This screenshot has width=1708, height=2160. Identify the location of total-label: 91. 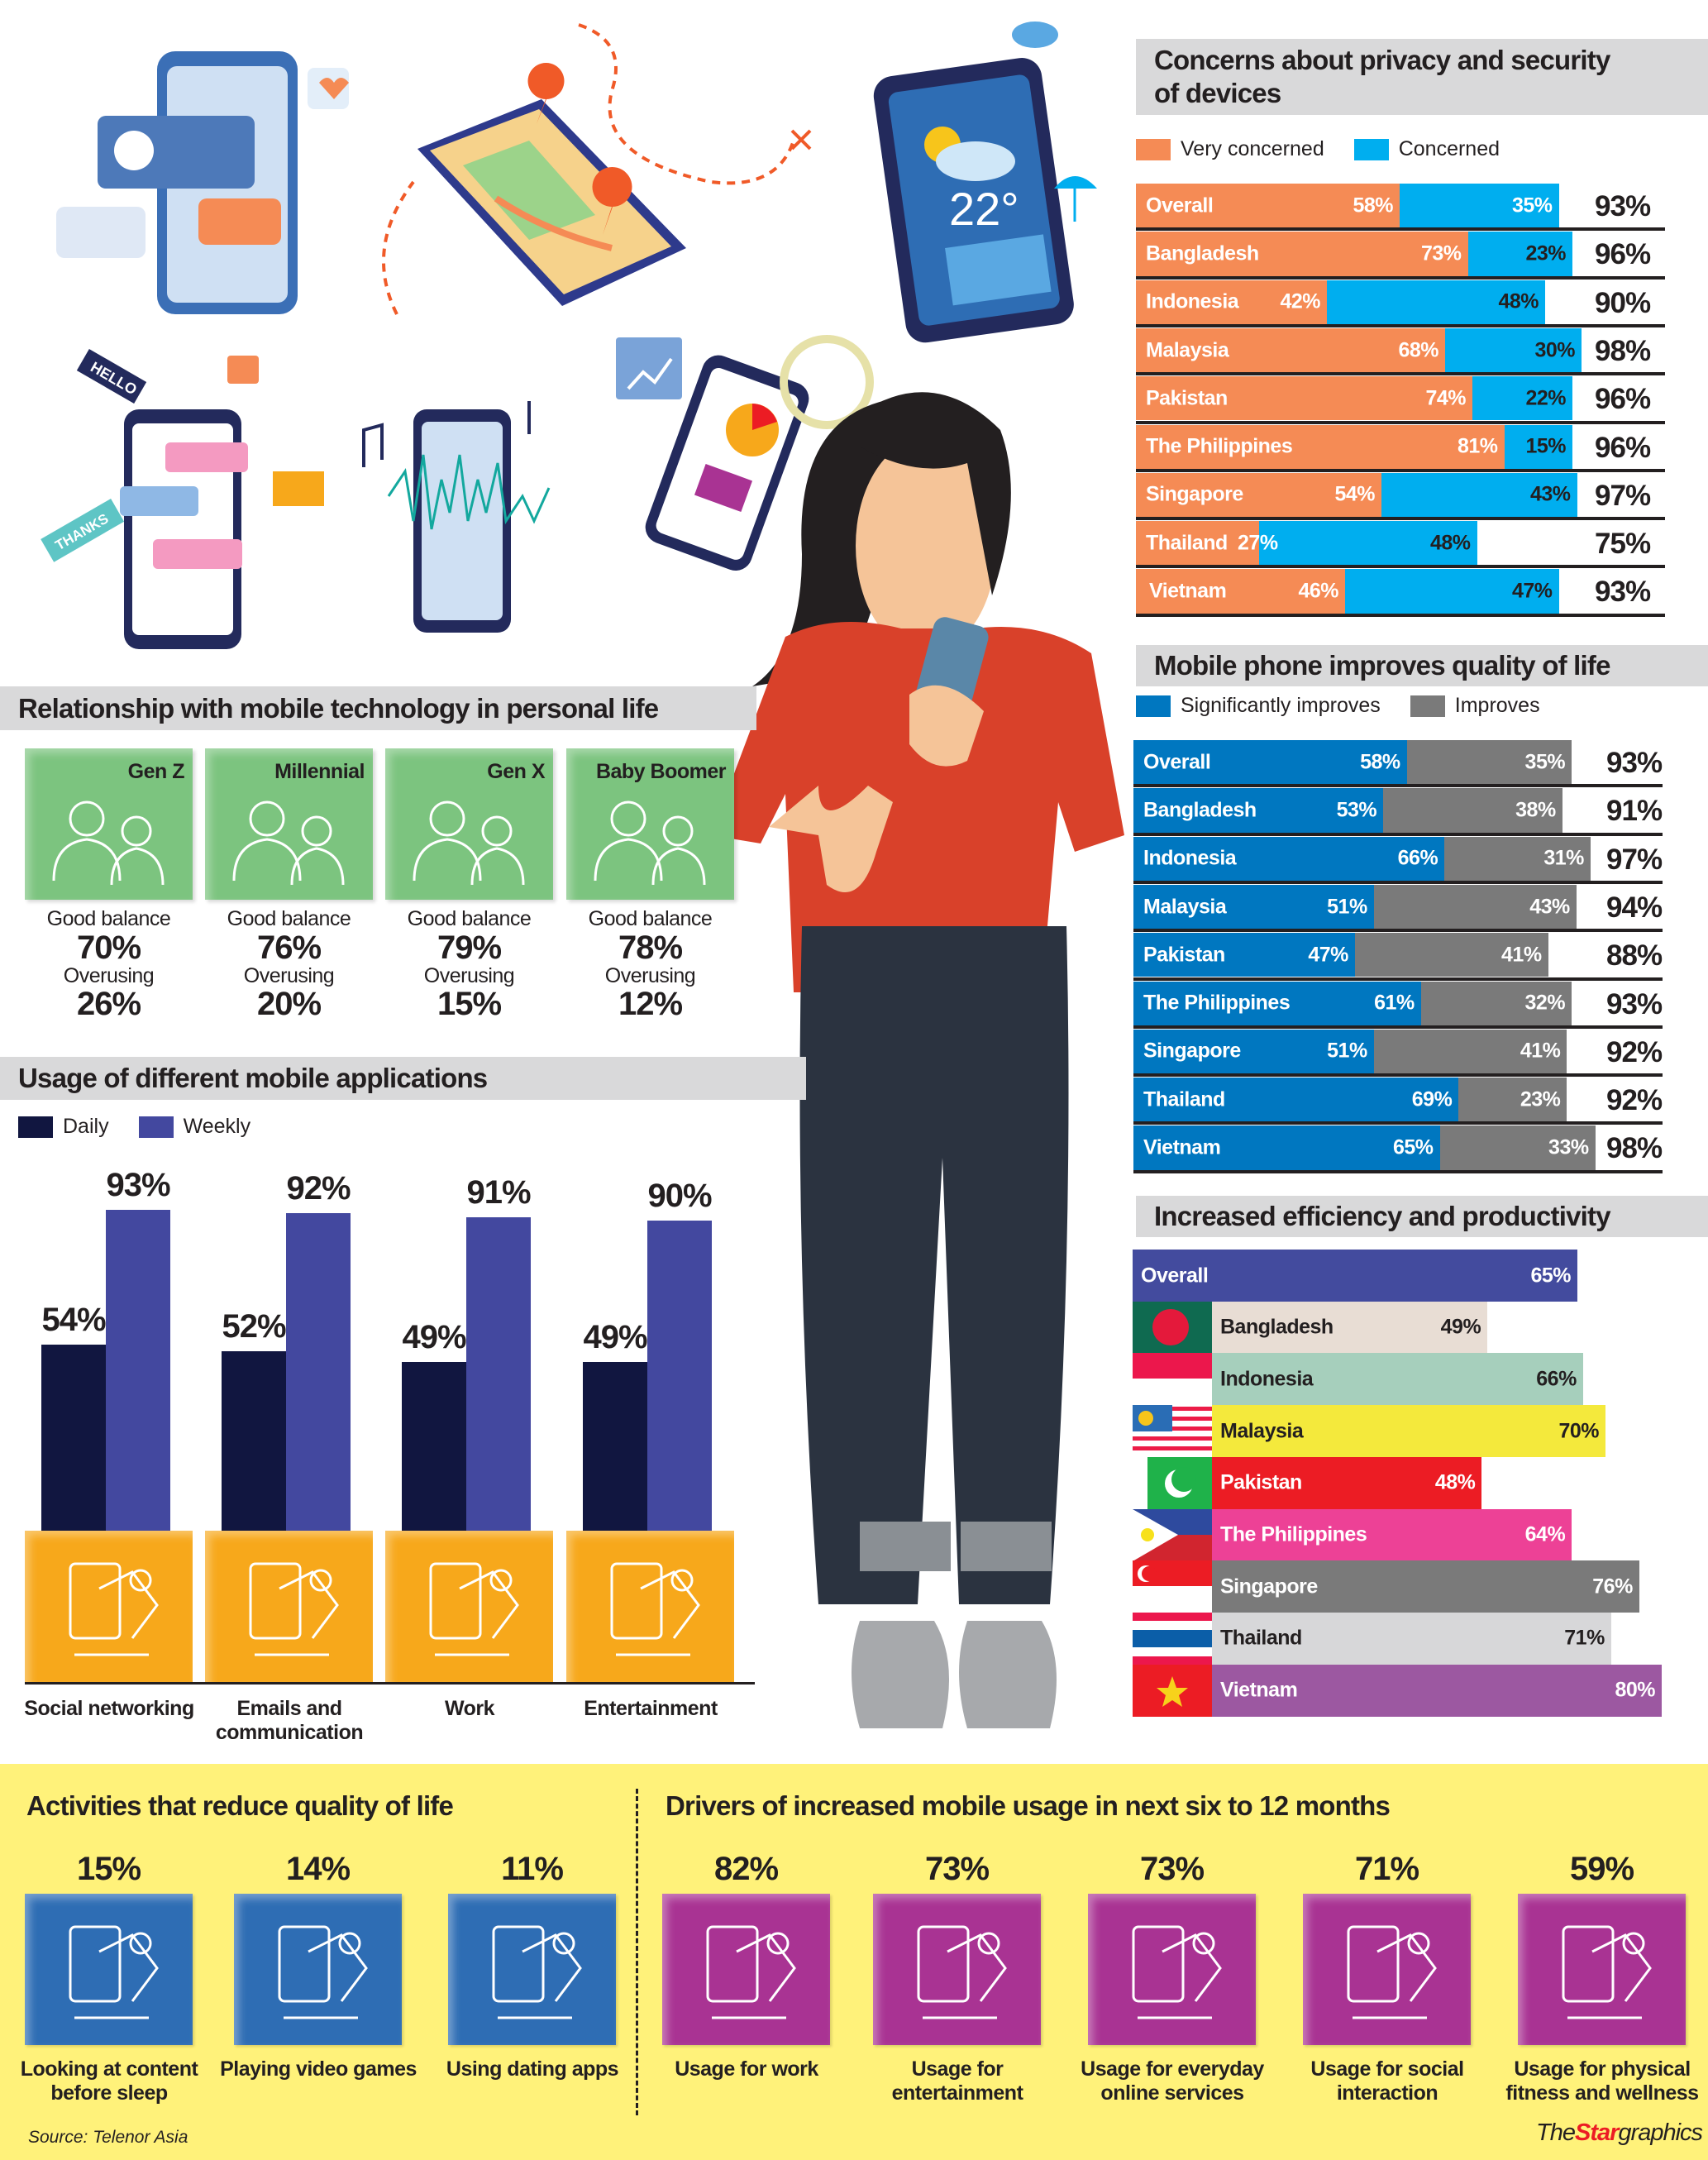
(1634, 811).